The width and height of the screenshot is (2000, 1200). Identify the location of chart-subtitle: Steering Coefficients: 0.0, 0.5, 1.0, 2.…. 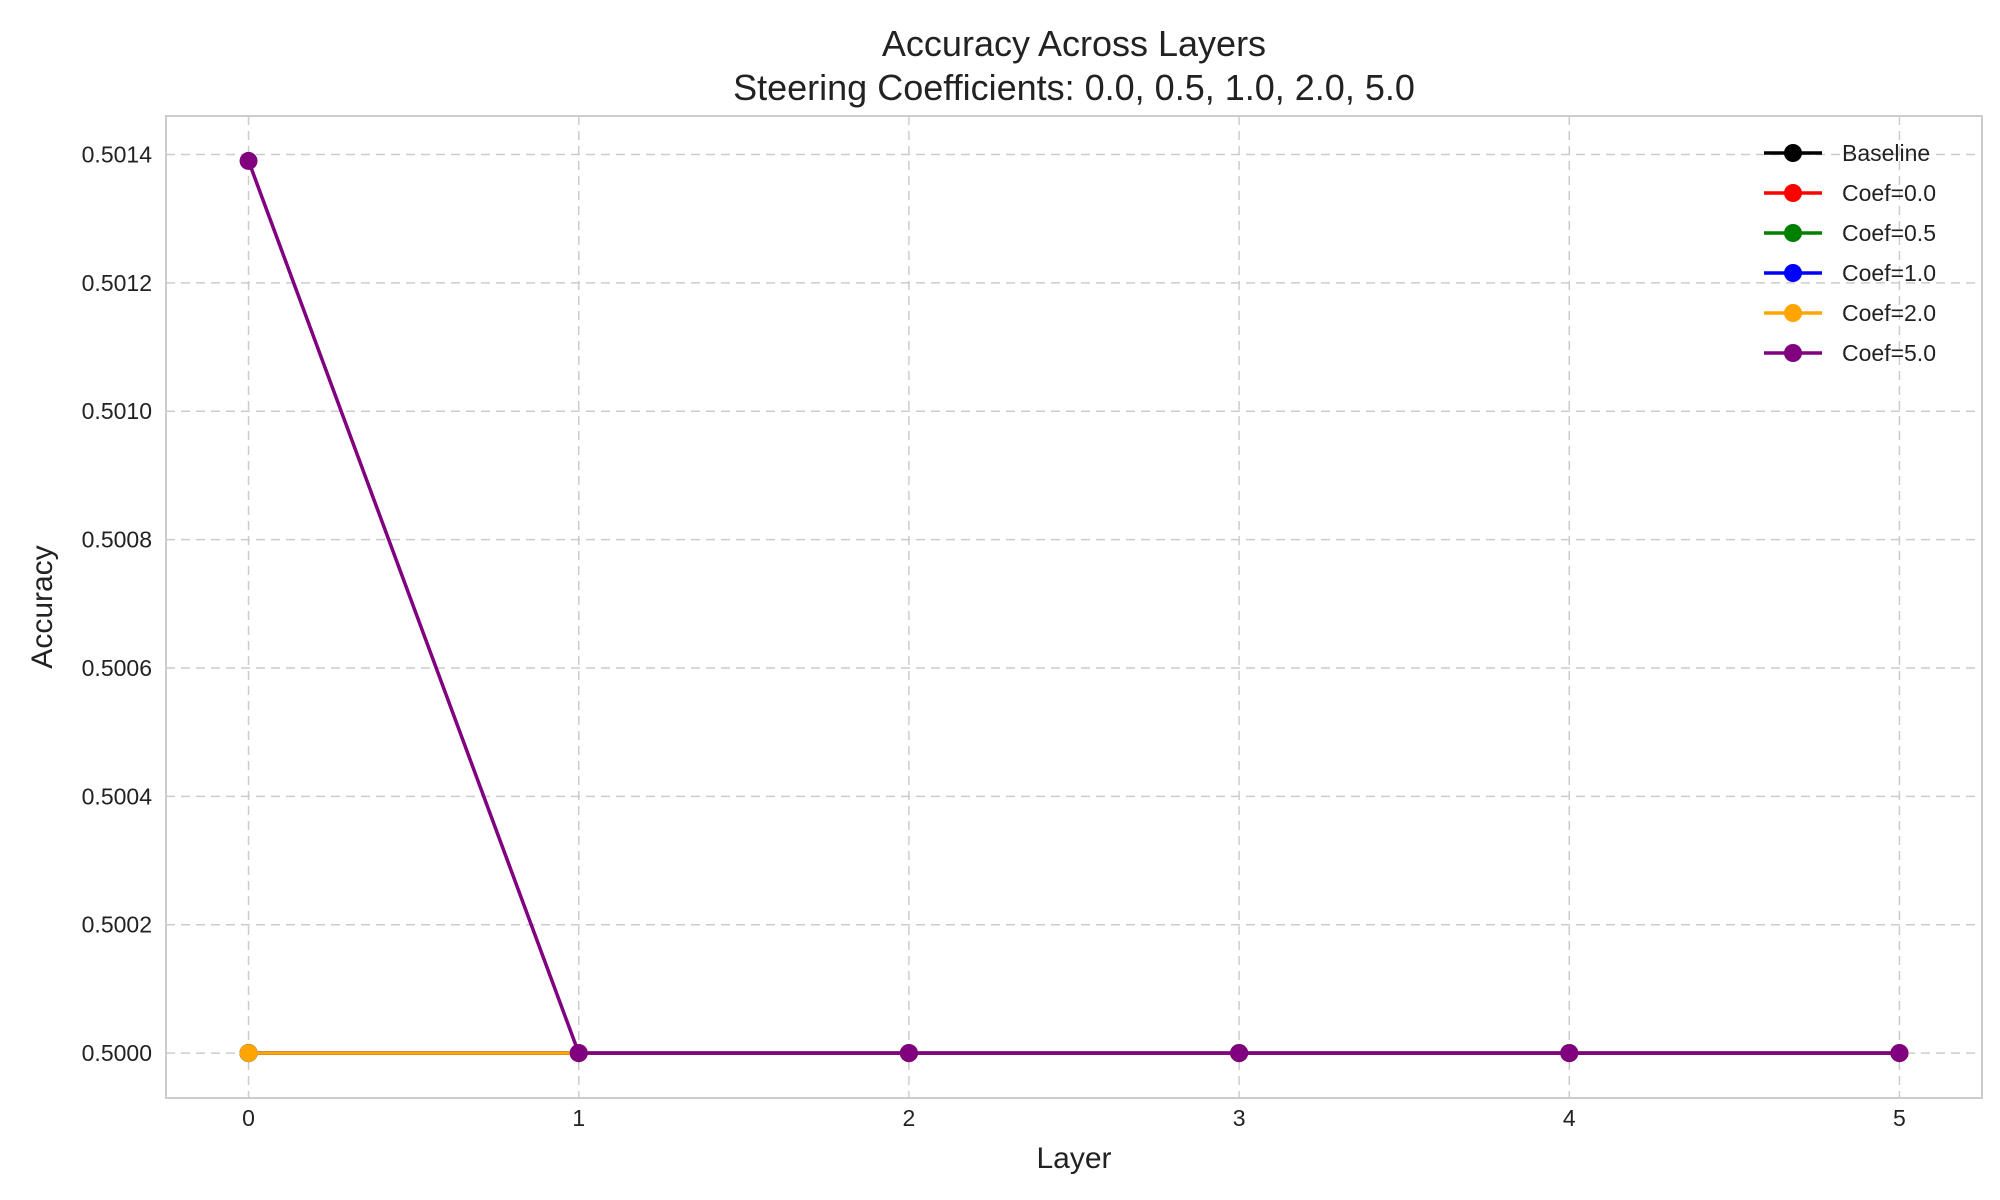
(1074, 87).